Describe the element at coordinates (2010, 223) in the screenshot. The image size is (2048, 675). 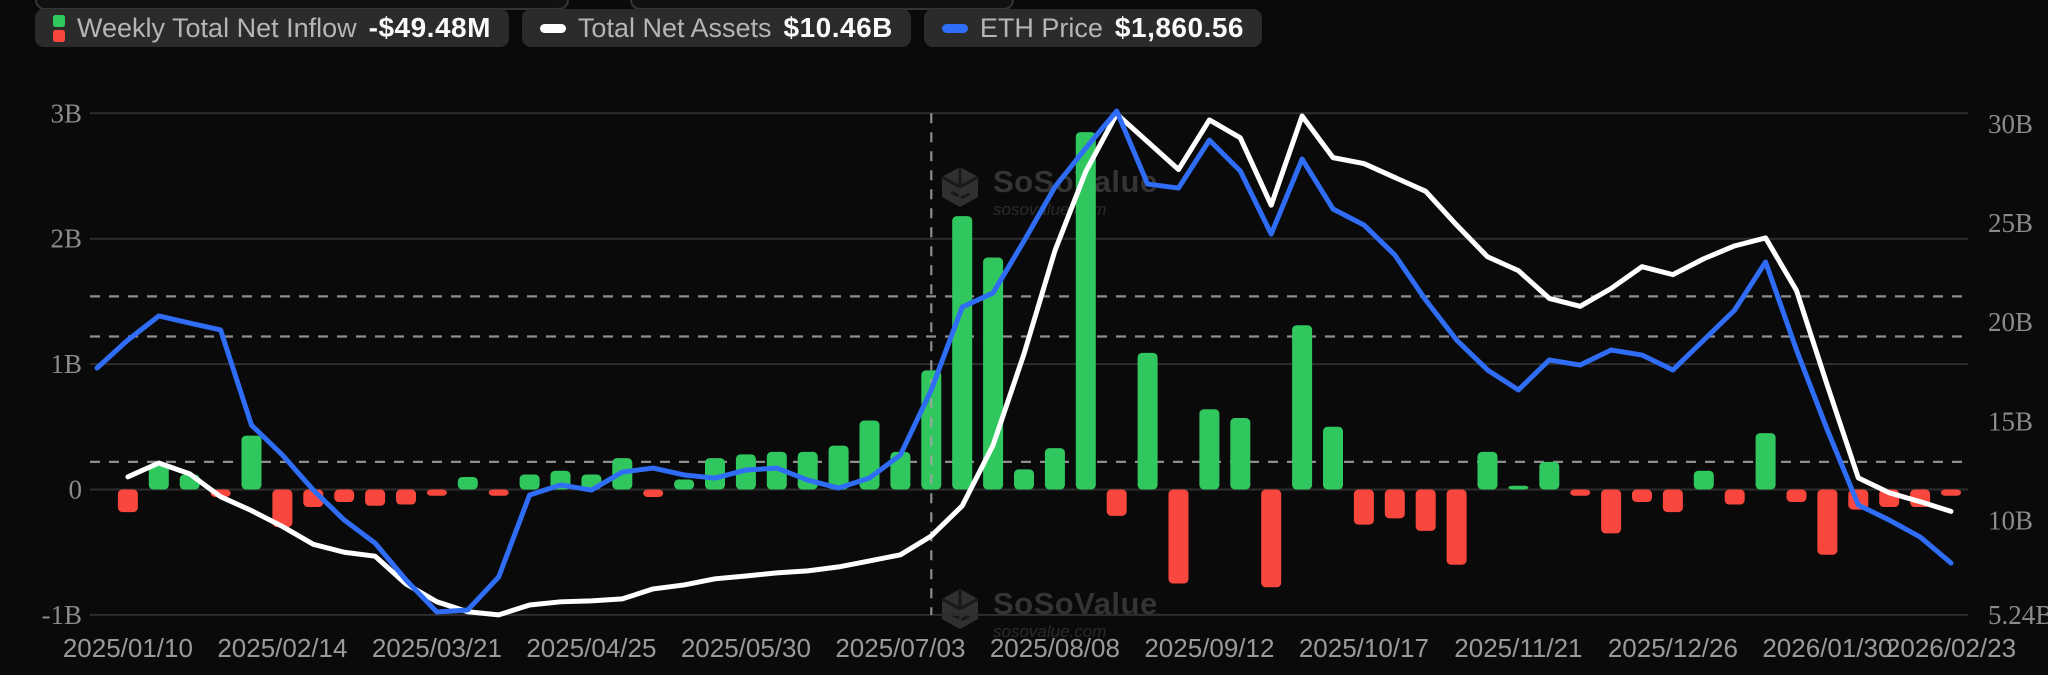
I see `right-axis-tick: 25B` at that location.